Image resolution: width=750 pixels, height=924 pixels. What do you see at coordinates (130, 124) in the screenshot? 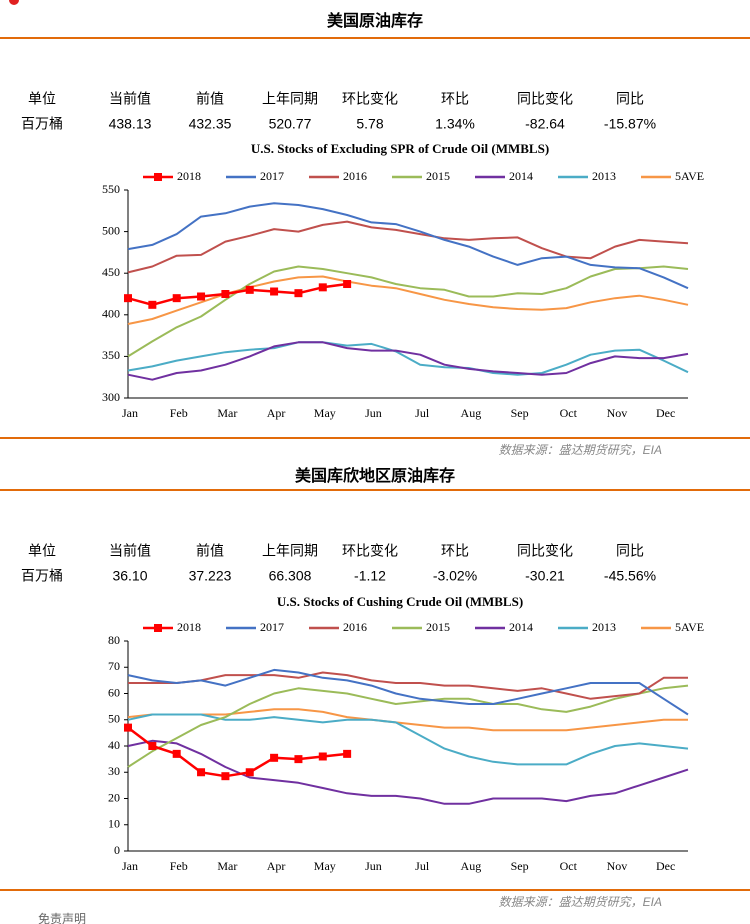
I see `table-cell: 438.13` at bounding box center [130, 124].